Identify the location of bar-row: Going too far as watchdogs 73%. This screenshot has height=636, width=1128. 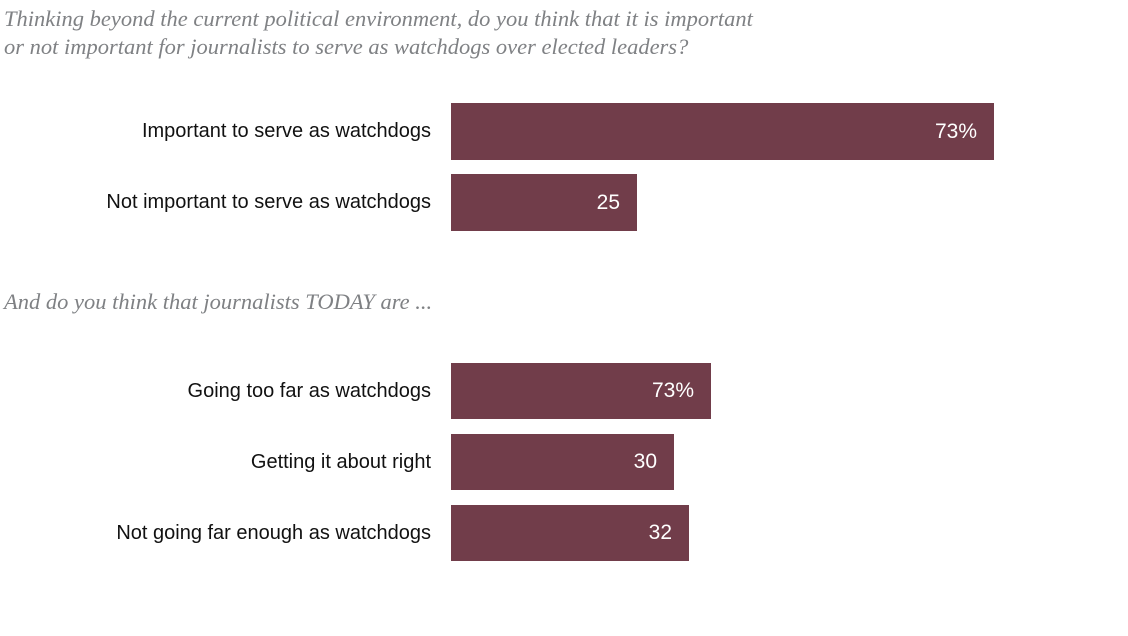
(355, 391).